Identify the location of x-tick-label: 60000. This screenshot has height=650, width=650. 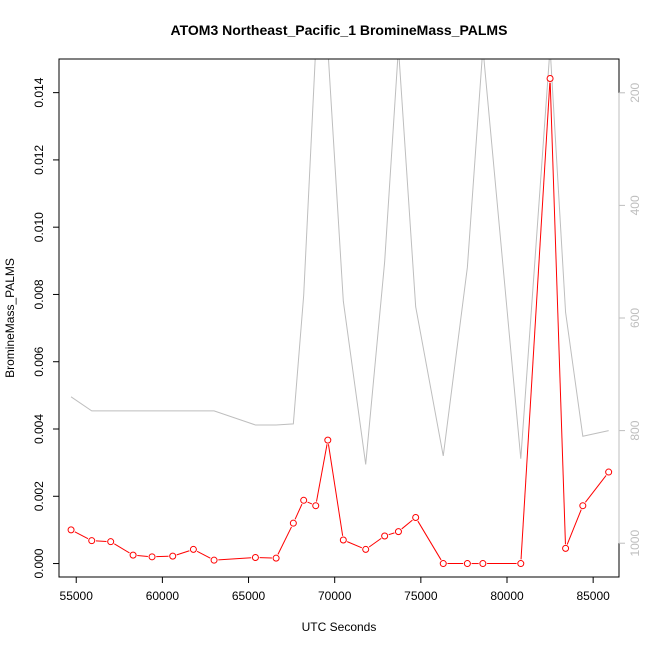
(163, 596).